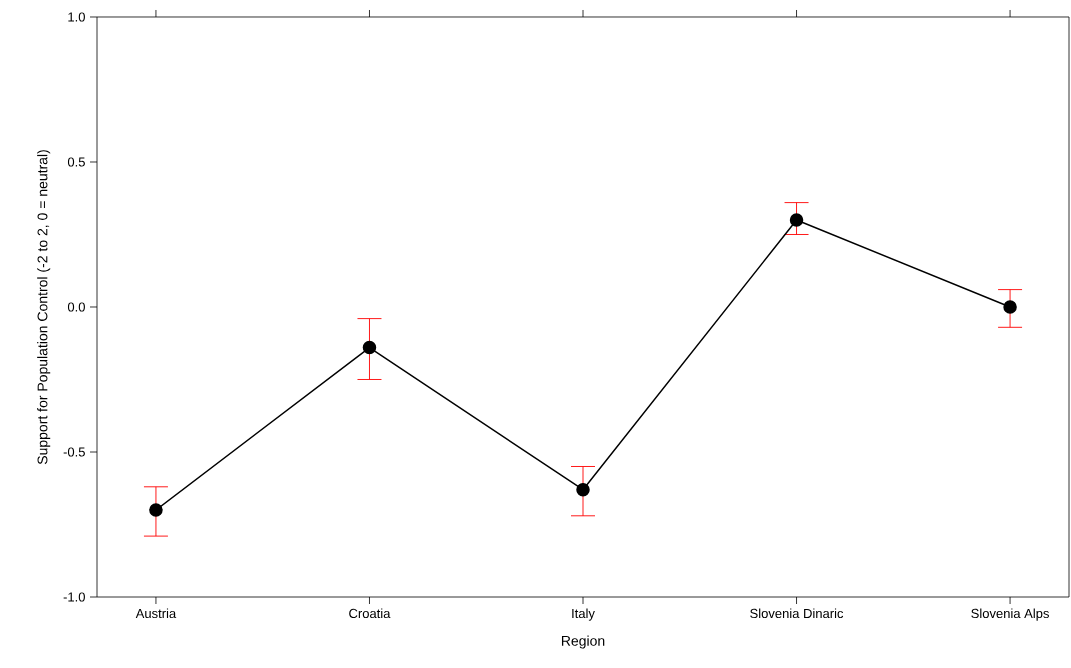 The height and width of the screenshot is (668, 1071). Describe the element at coordinates (583, 642) in the screenshot. I see `x-axis-title: Region` at that location.